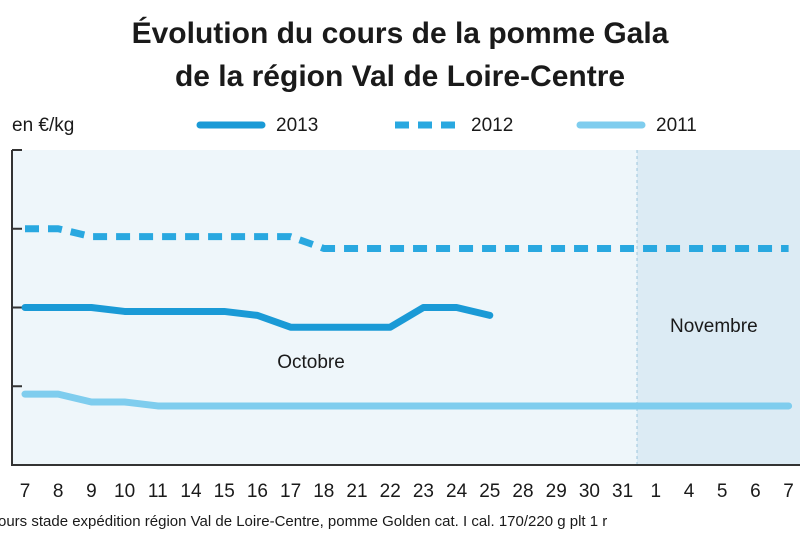  Describe the element at coordinates (492, 125) in the screenshot. I see `legend-label: 2012` at that location.